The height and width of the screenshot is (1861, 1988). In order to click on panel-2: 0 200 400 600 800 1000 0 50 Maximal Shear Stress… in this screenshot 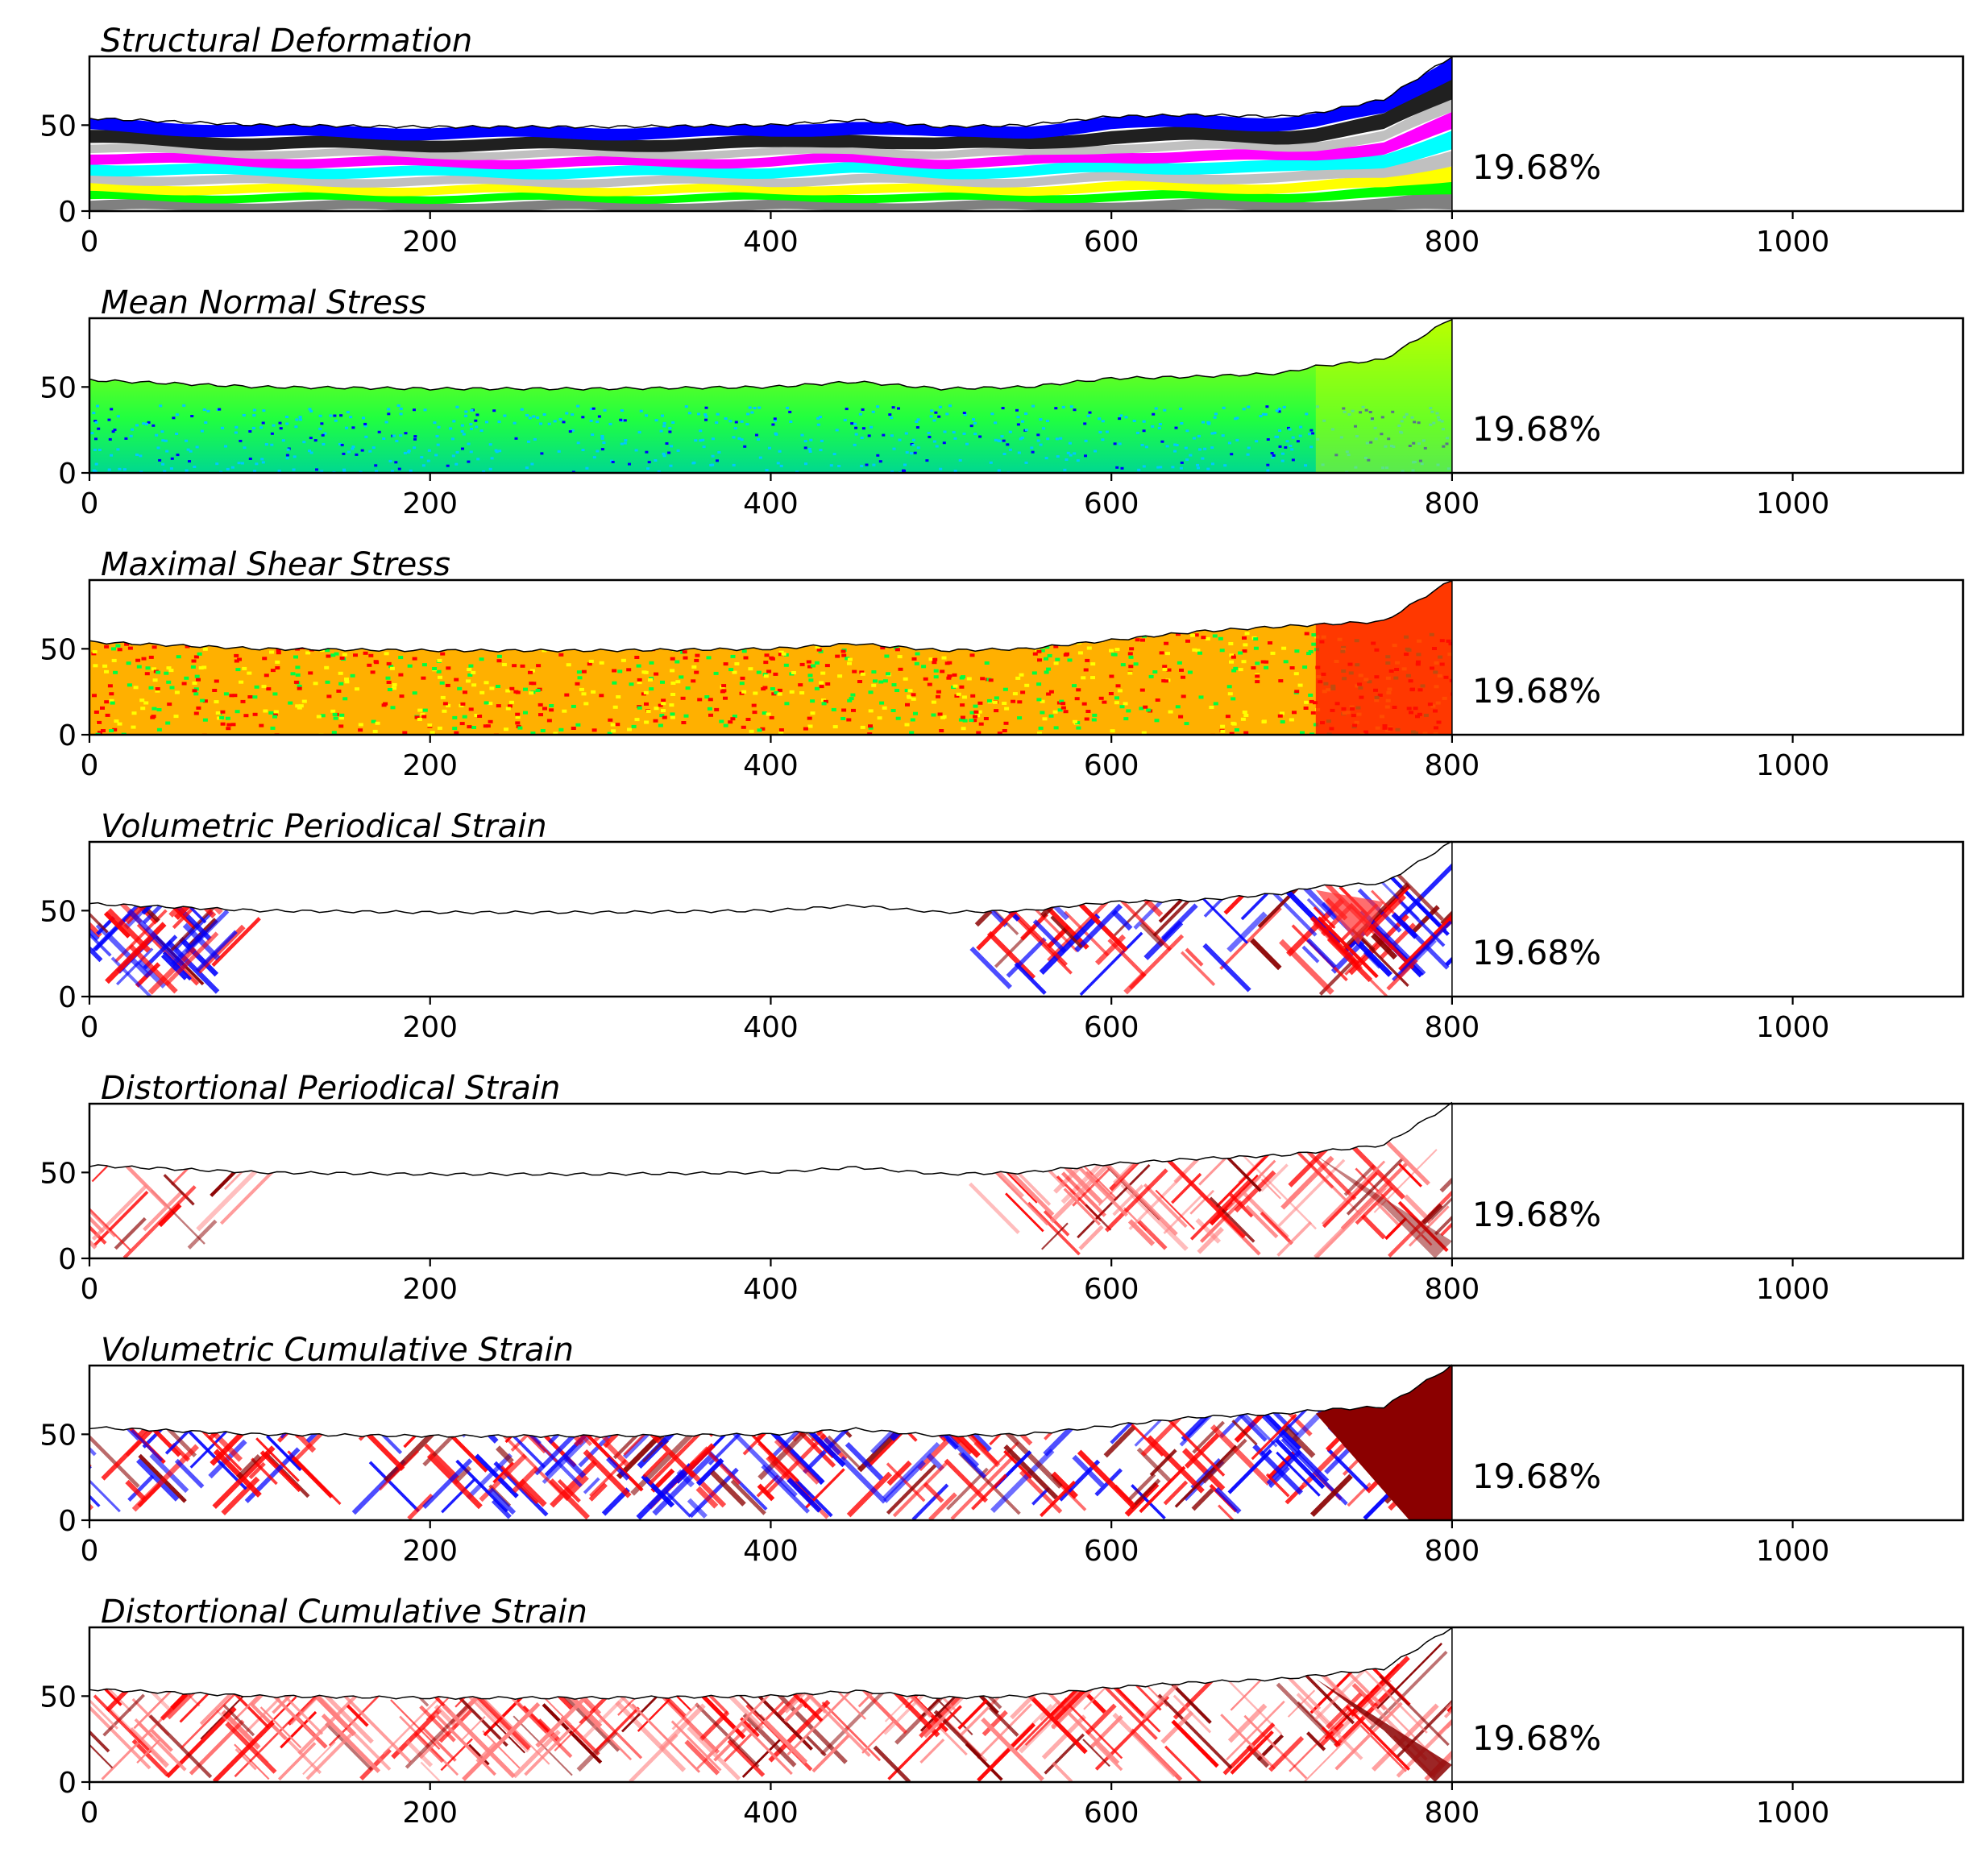, I will do `click(1002, 664)`.